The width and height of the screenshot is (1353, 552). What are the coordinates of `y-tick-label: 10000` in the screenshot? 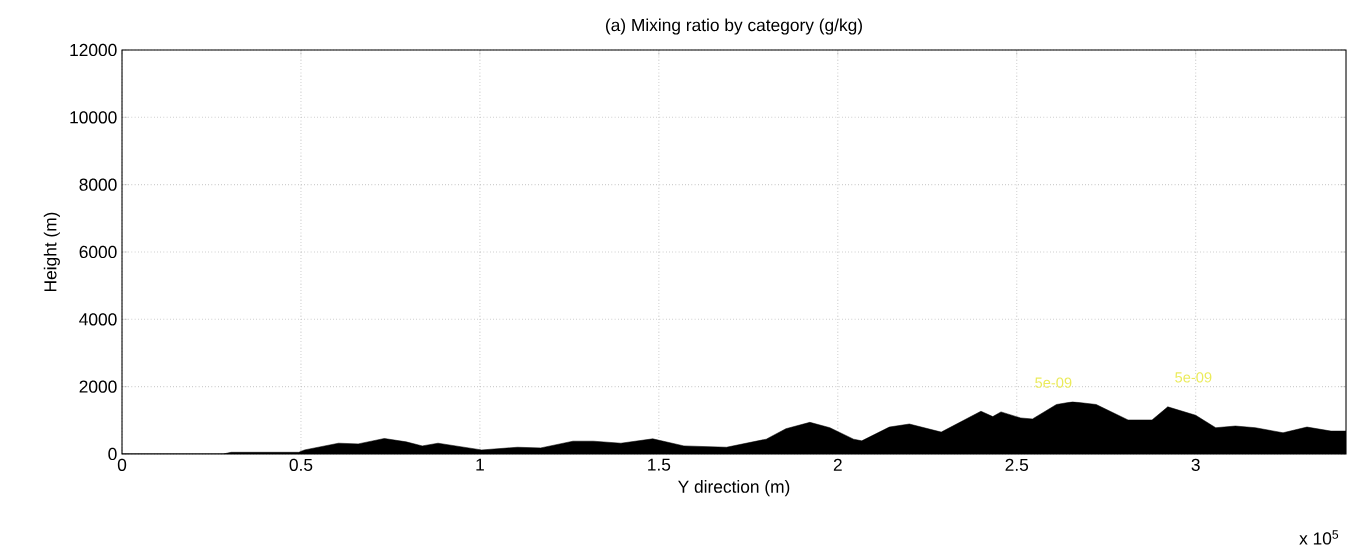 It's located at (93, 117).